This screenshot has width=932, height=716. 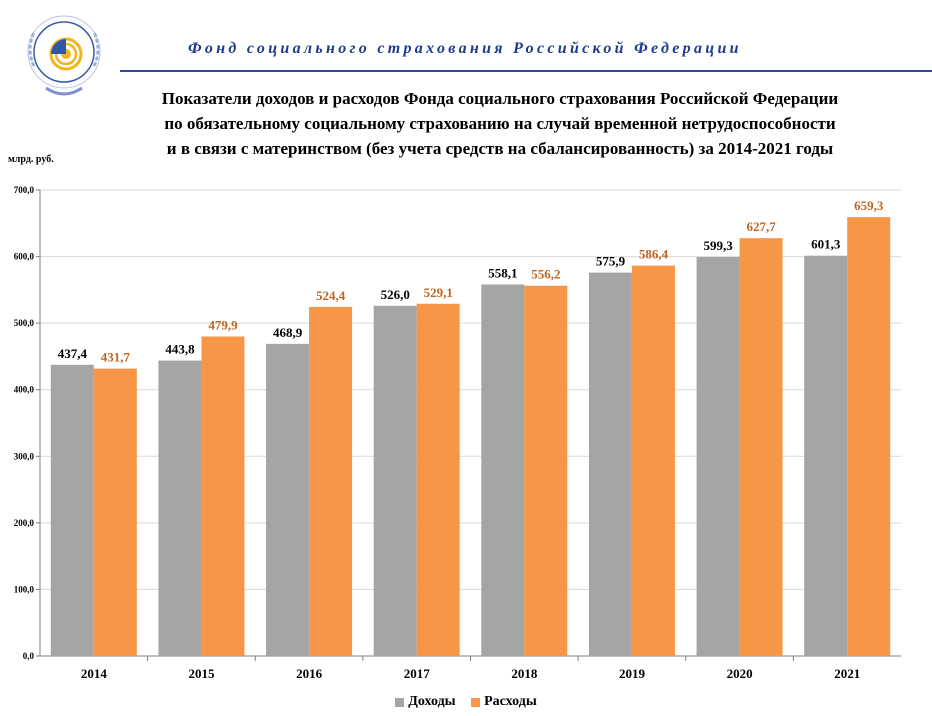 I want to click on legend-swatch-expenses, so click(x=476, y=702).